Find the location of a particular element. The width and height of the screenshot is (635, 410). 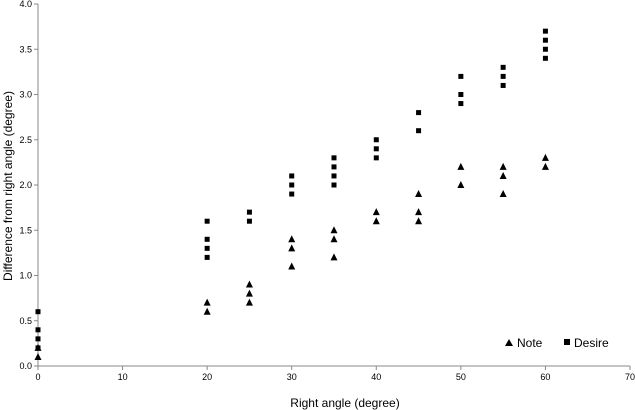

x-axis-ticks: 0 10 20 30 40 50 60 70 is located at coordinates (335, 374).